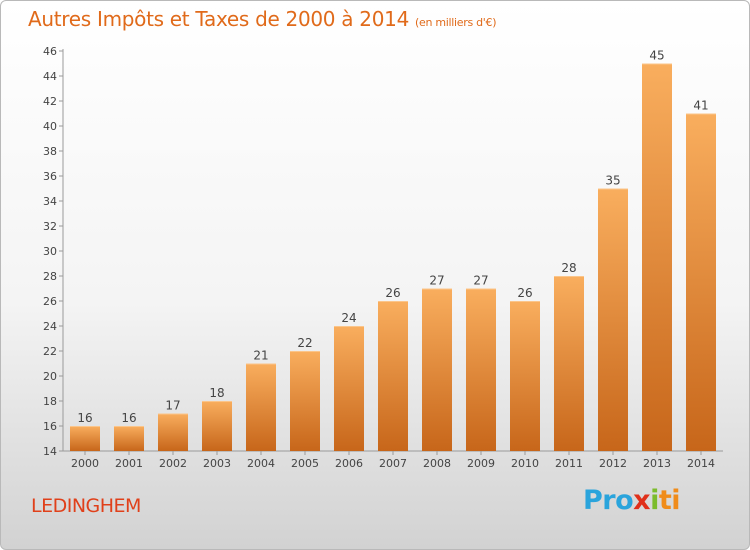  Describe the element at coordinates (50, 226) in the screenshot. I see `y-tick-label: 32` at that location.